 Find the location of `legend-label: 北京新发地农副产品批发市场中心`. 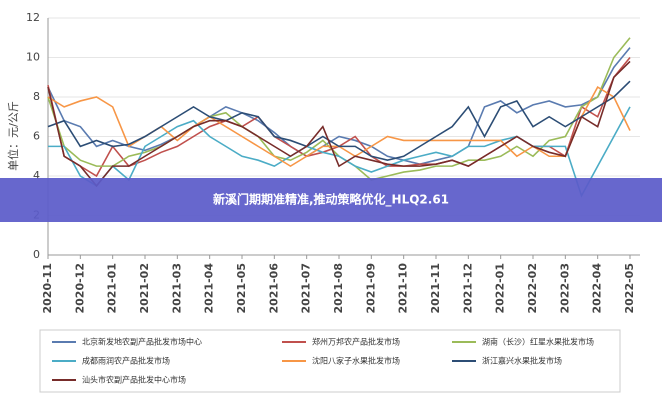

legend-label: 北京新发地农副产品批发市场中心 is located at coordinates (142, 342).